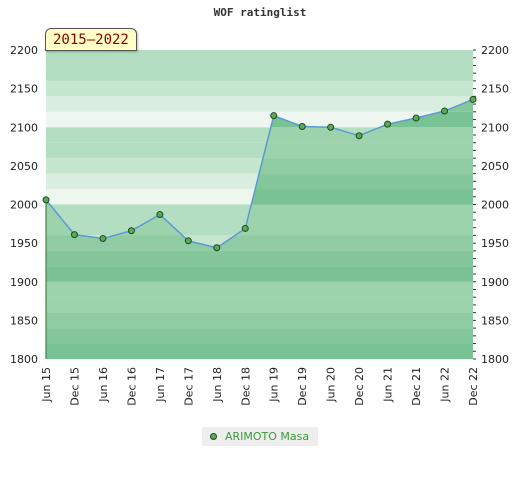  What do you see at coordinates (274, 385) in the screenshot?
I see `x-tick-label: Jun 19` at bounding box center [274, 385].